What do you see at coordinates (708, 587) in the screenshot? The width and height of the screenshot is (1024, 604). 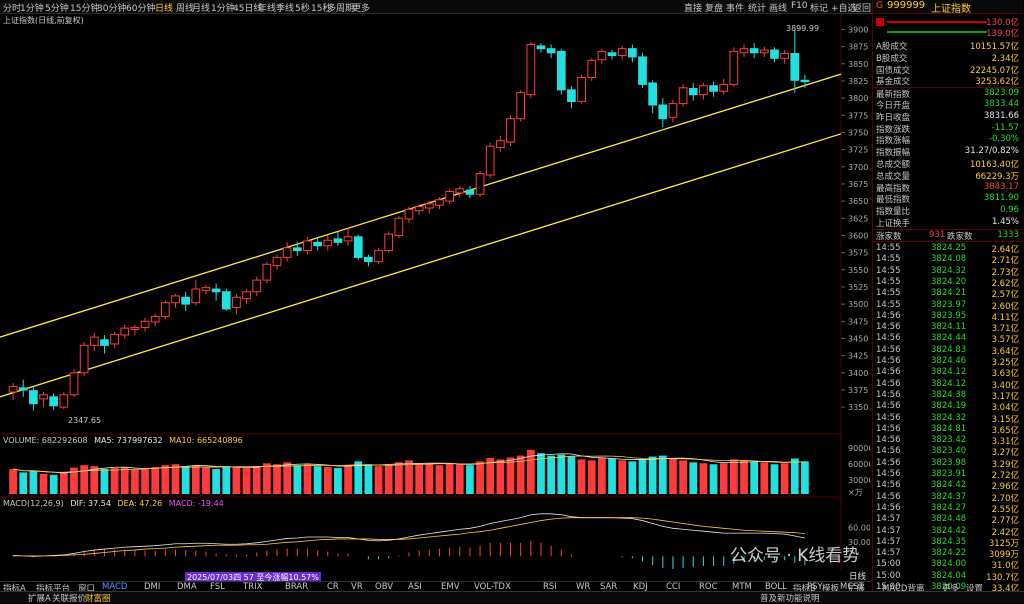 I see `indicator-tab-20: ROC` at bounding box center [708, 587].